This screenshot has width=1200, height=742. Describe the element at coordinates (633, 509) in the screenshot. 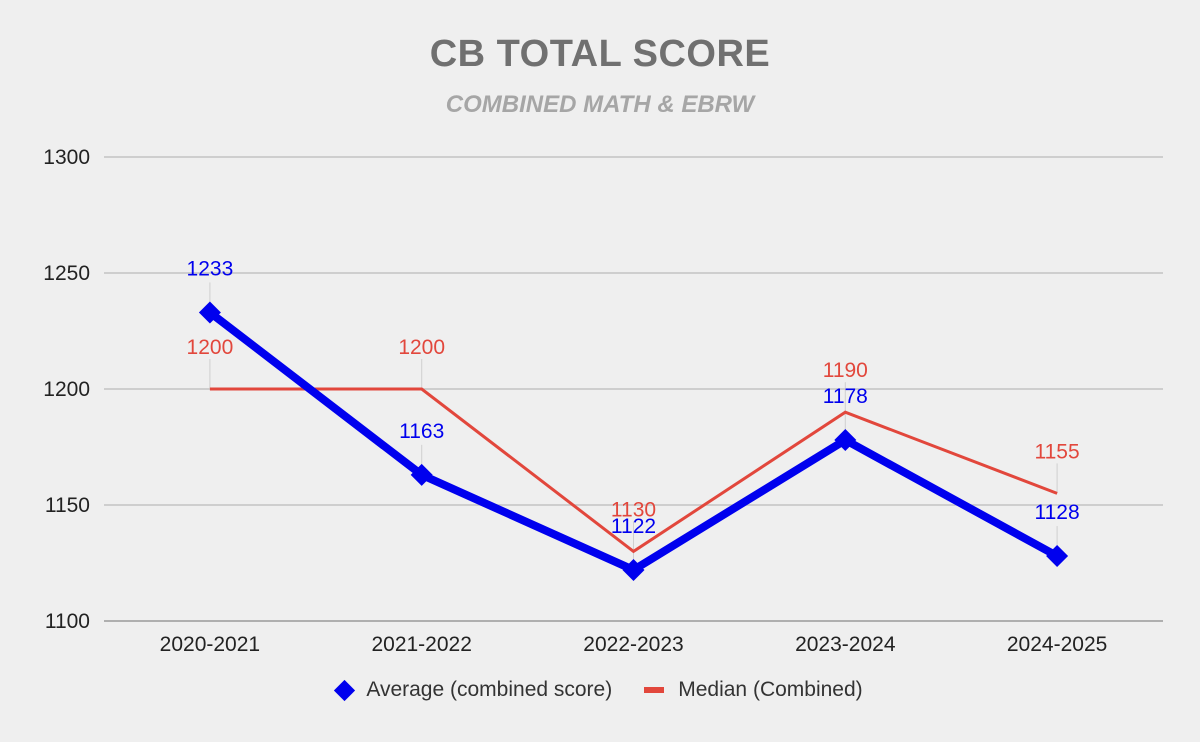

I see `data-label-median: 1130` at that location.